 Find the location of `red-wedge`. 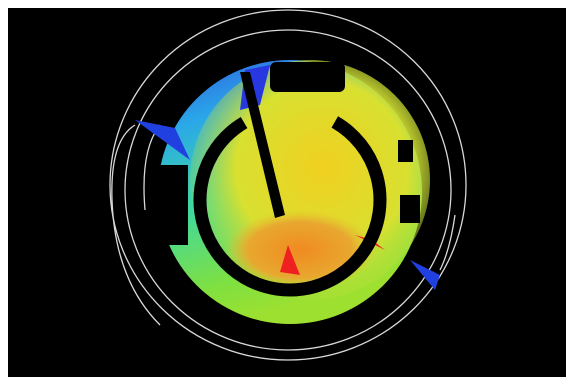

red-wedge is located at coordinates (290, 260).